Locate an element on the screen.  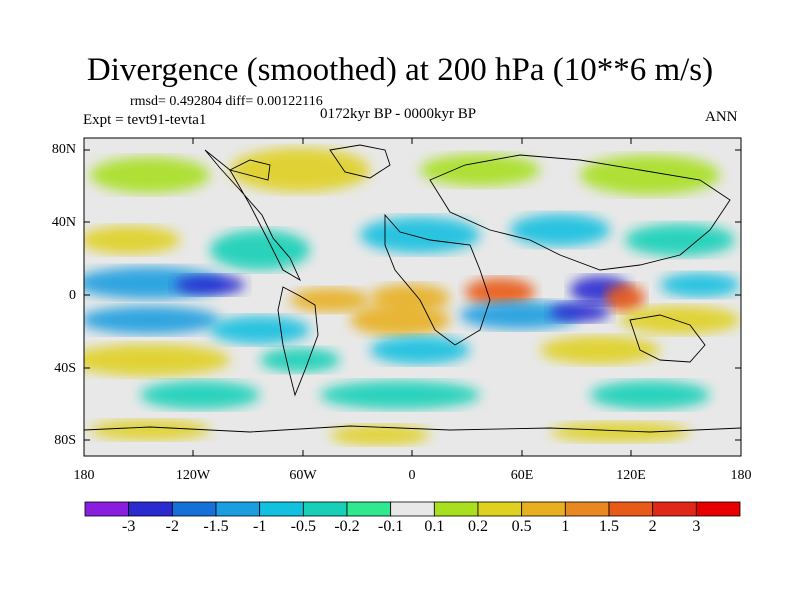
colorbar-label: 3 is located at coordinates (696, 526).